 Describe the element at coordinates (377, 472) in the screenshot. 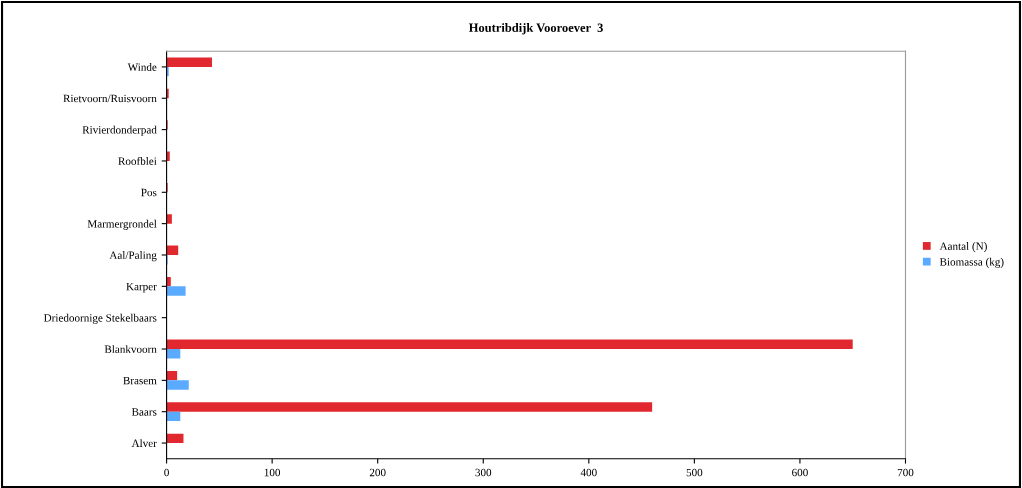

I see `x-tick-label: 200` at that location.